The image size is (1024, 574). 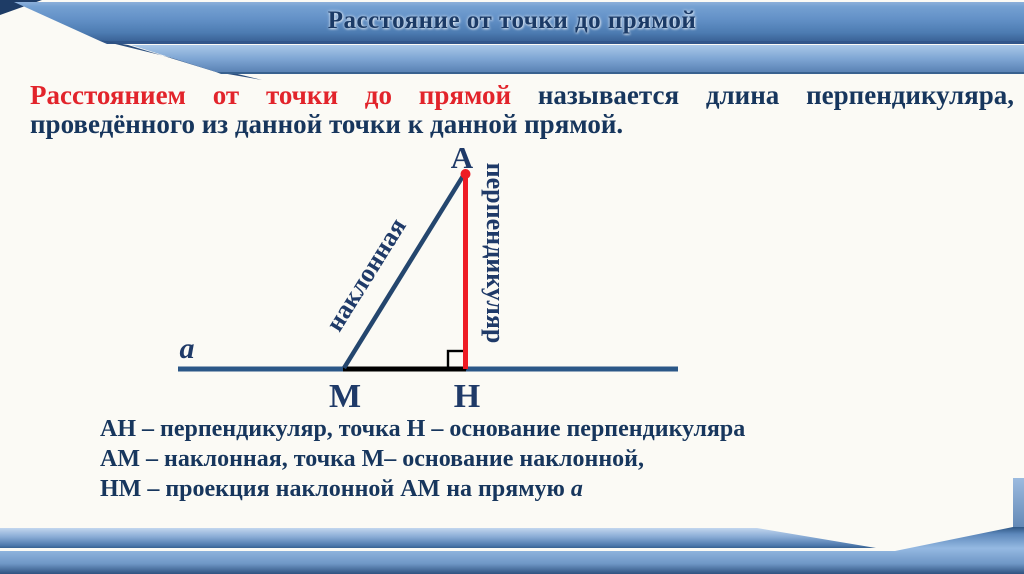 I want to click on label-line-a: a, so click(x=187, y=348).